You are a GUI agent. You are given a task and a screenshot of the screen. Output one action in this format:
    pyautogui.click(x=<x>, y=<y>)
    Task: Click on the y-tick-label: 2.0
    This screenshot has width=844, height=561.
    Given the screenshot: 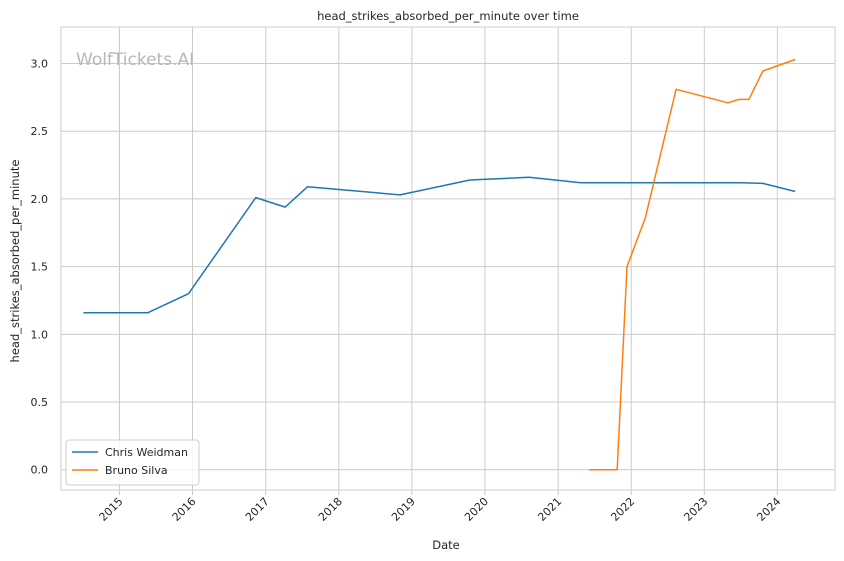 What is the action you would take?
    pyautogui.click(x=40, y=199)
    